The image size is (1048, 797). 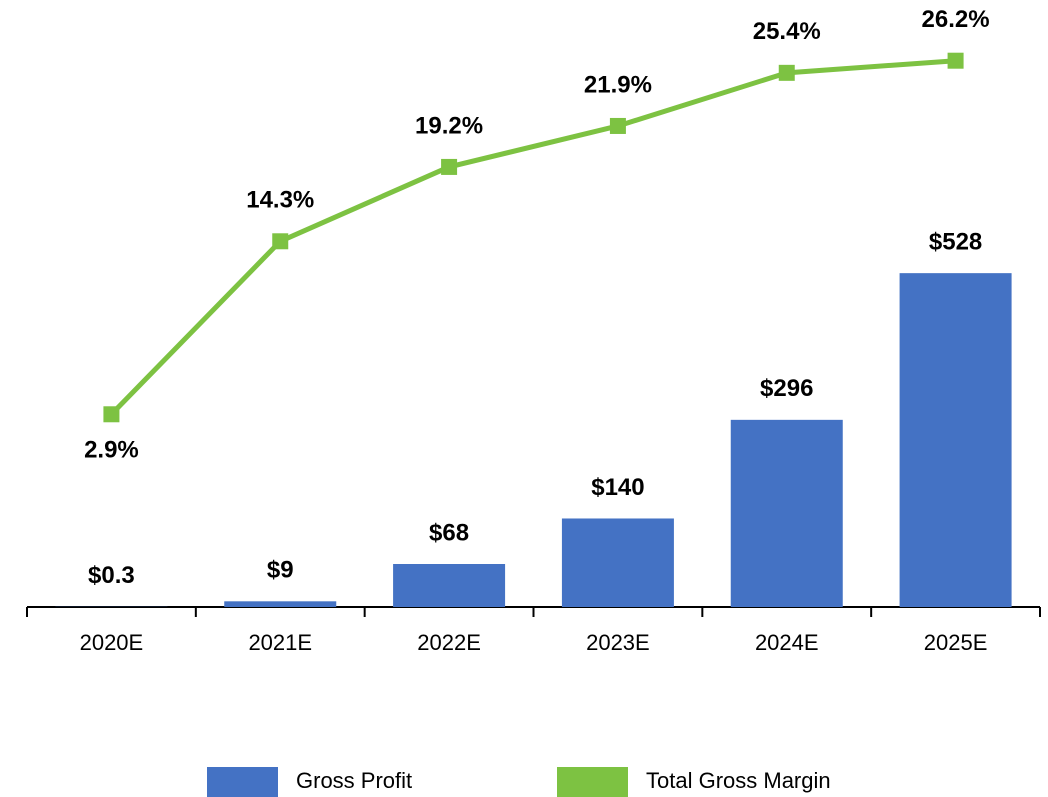 I want to click on bar-value-label: $0.3, so click(x=111, y=575).